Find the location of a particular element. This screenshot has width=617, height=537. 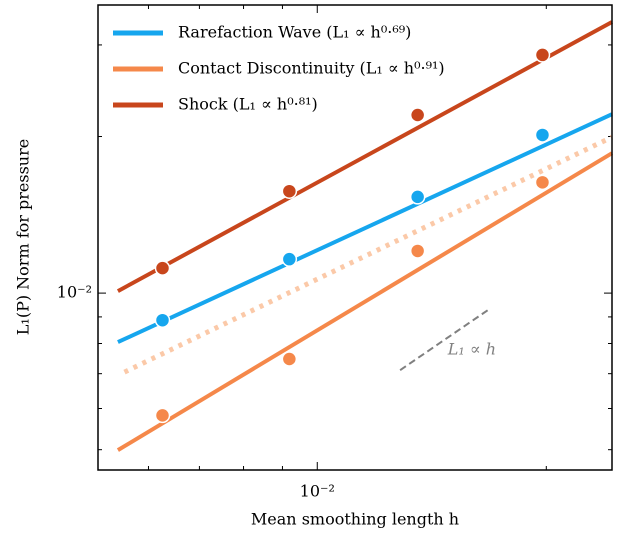

legend-label: Rarefaction Wave (L₁ ∝ h⁰·⁶⁹) is located at coordinates (294, 32).